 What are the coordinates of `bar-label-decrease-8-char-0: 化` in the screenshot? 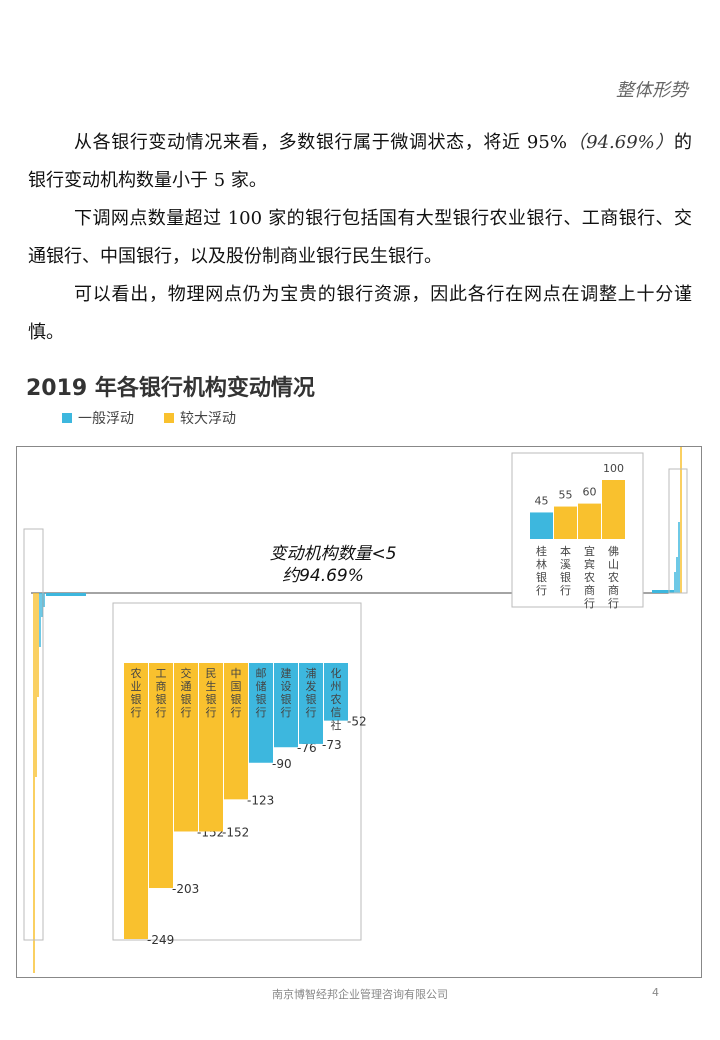 It's located at (336, 673).